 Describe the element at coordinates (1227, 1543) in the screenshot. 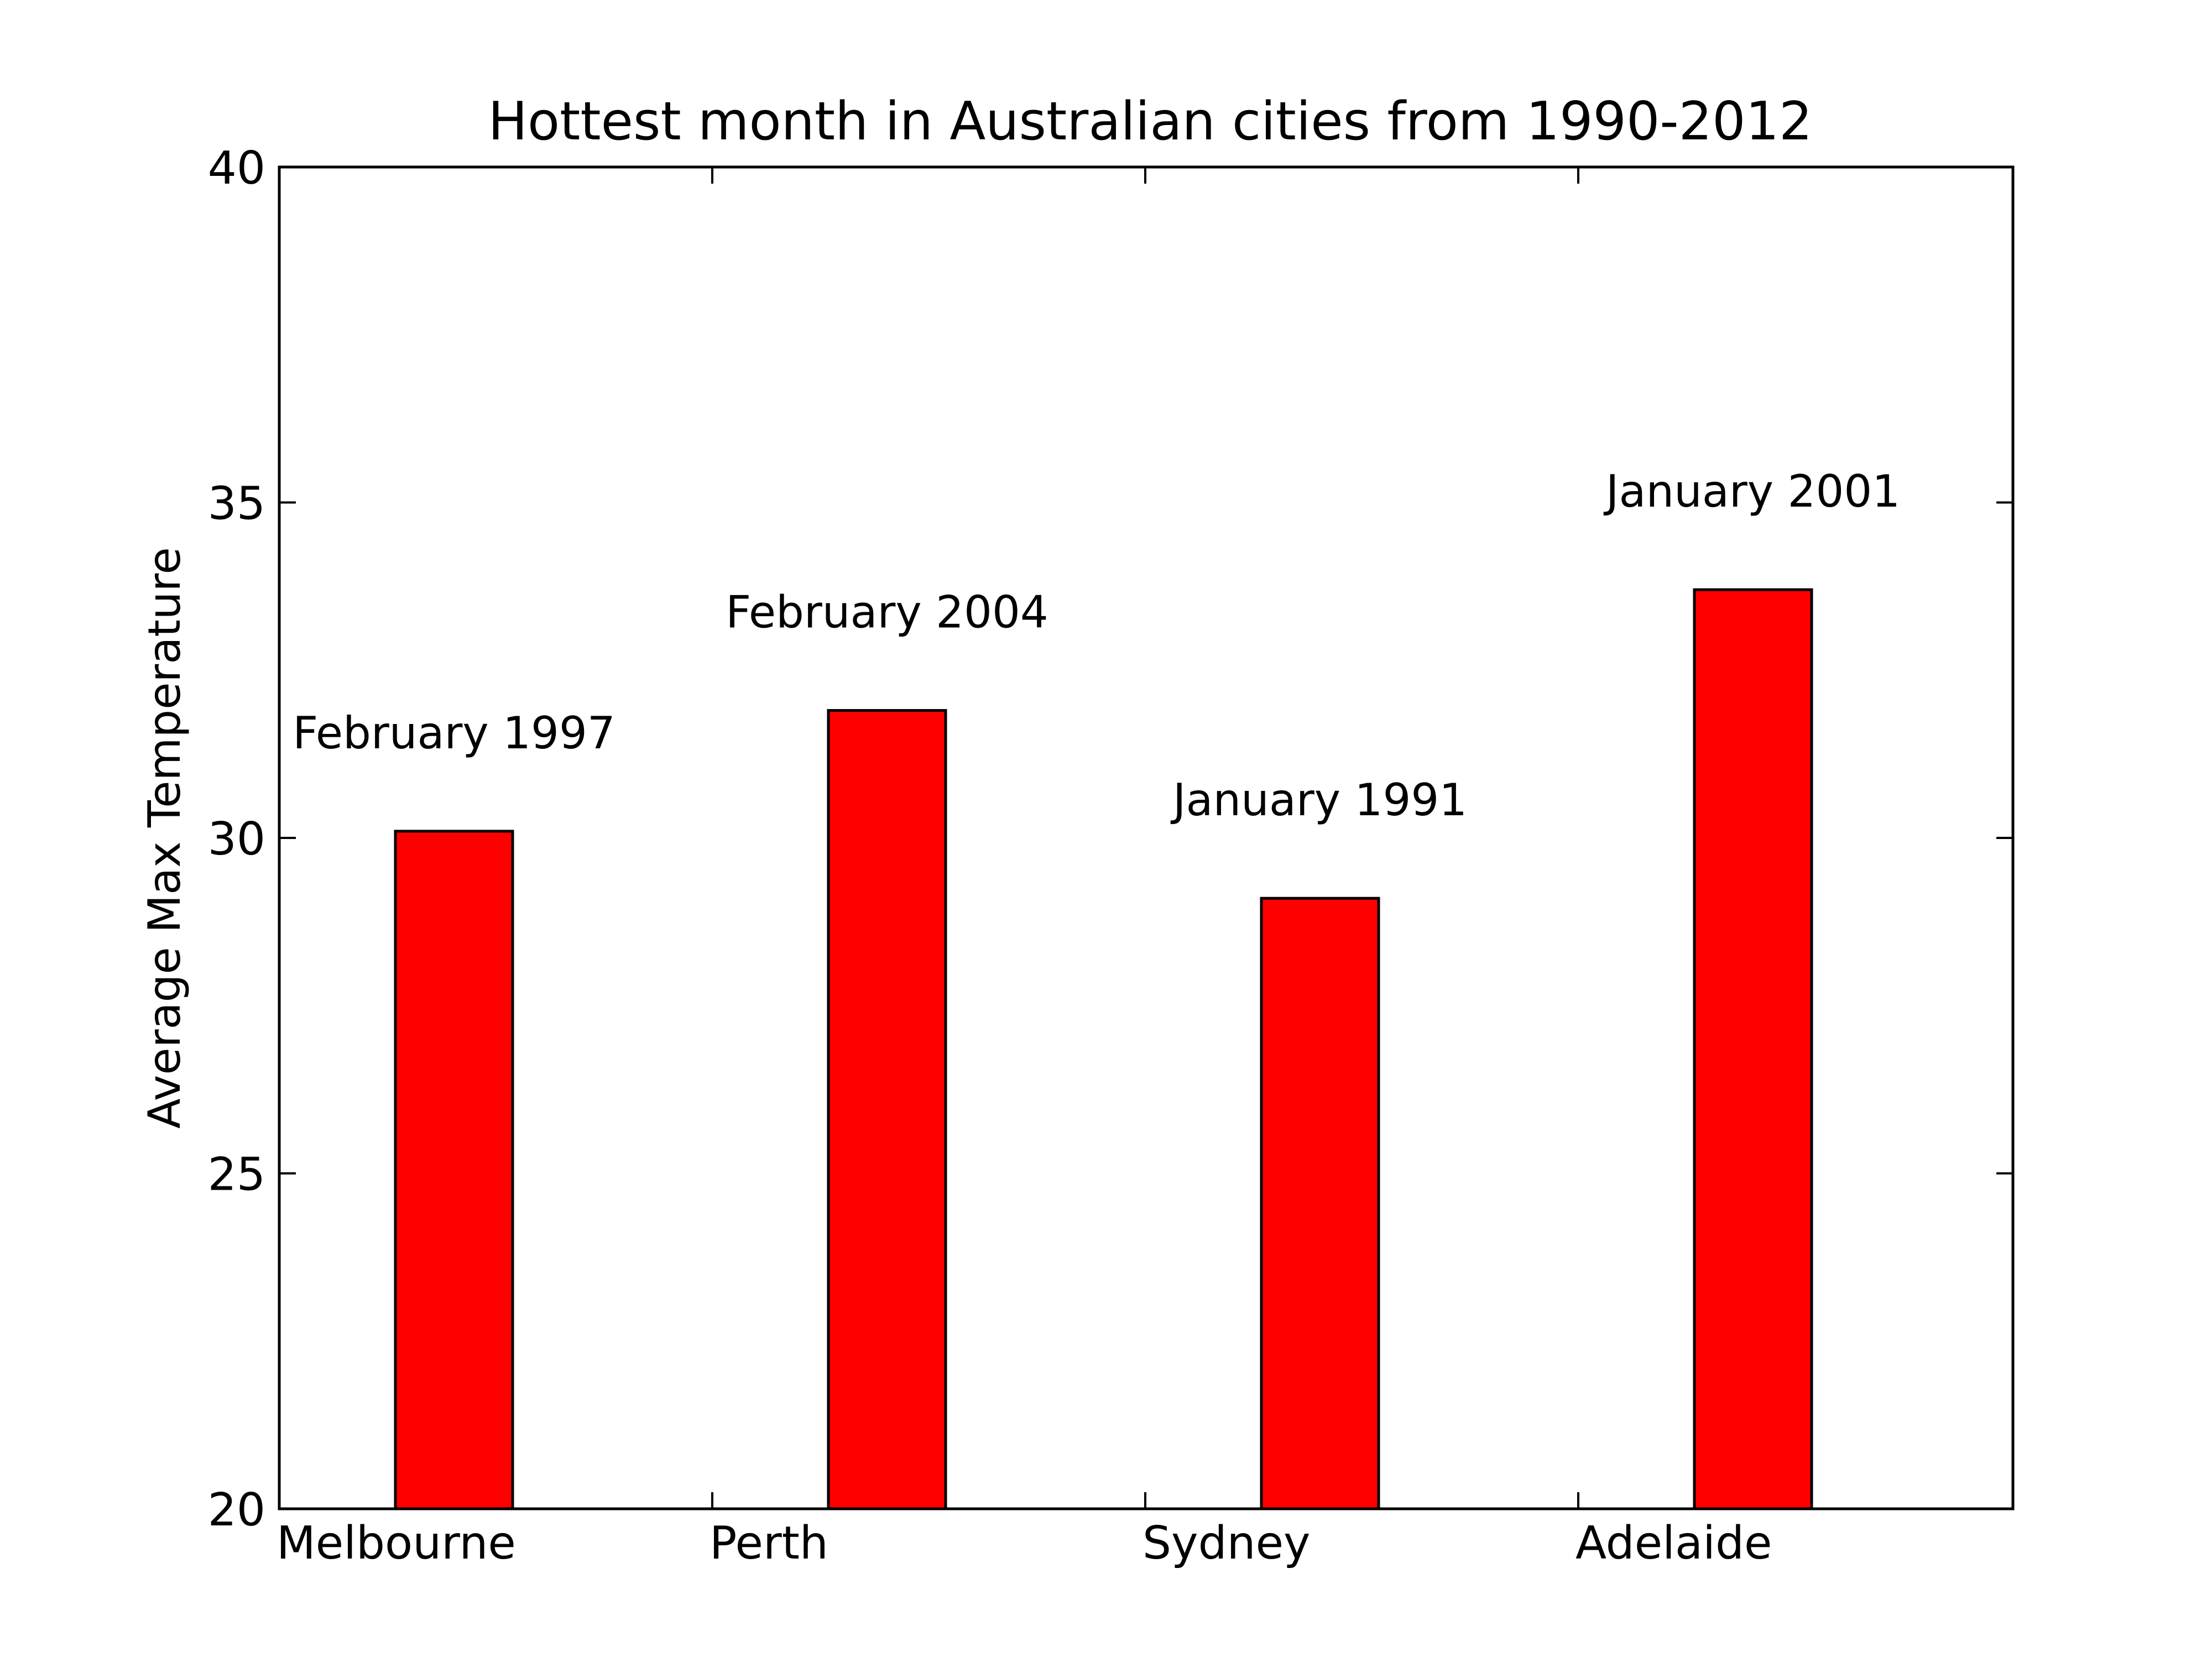

I see `x-tick-label: Sydney` at that location.